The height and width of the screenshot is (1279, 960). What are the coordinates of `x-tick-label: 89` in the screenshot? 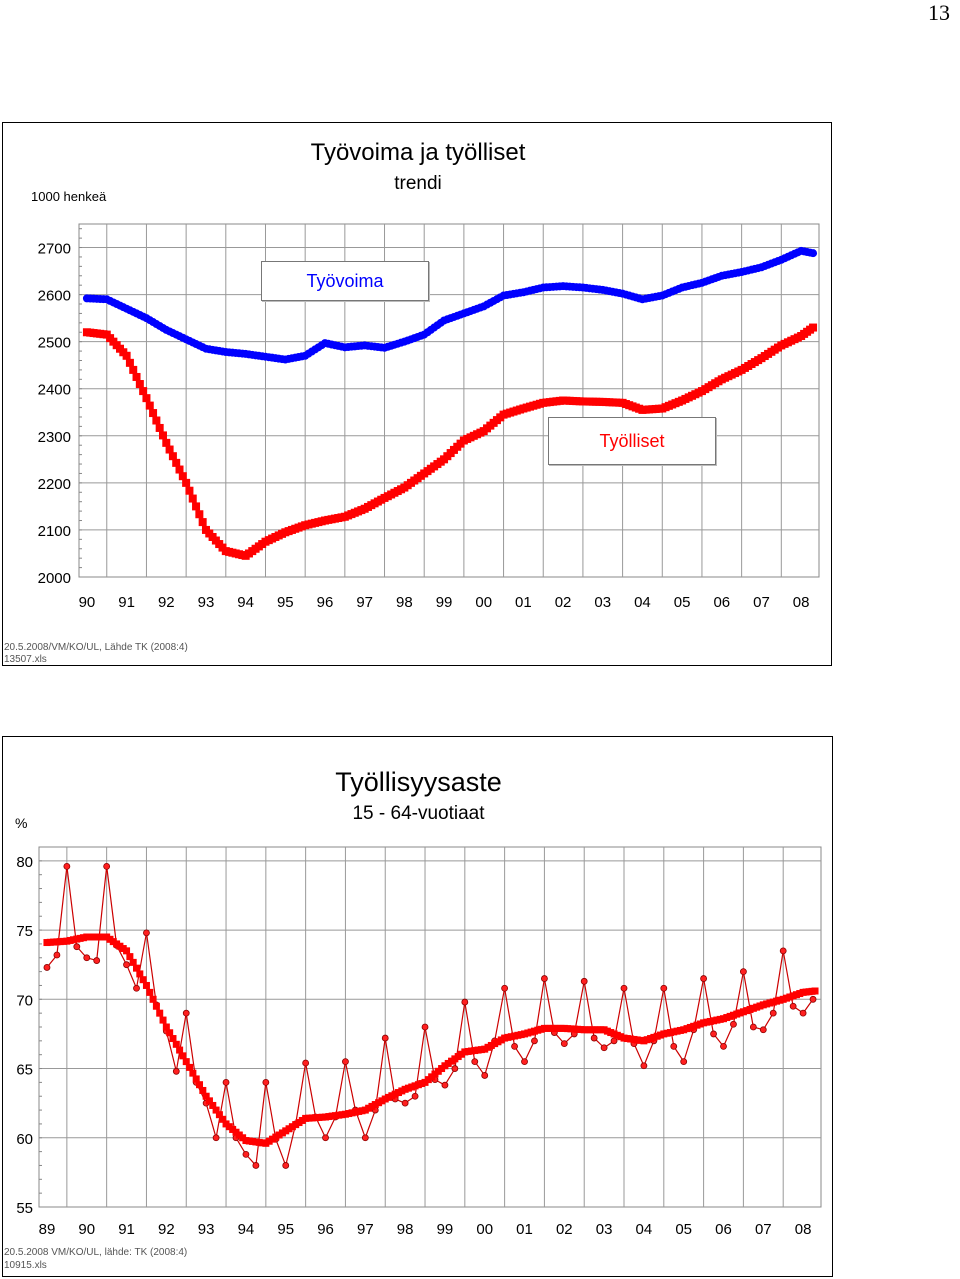 It's located at (47, 1229).